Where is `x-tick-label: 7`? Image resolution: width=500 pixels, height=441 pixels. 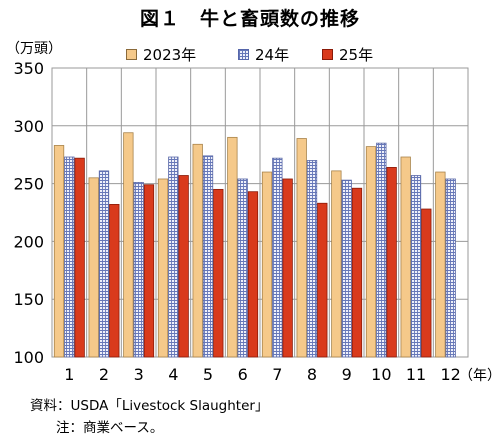
x-tick-label: 7 is located at coordinates (277, 374).